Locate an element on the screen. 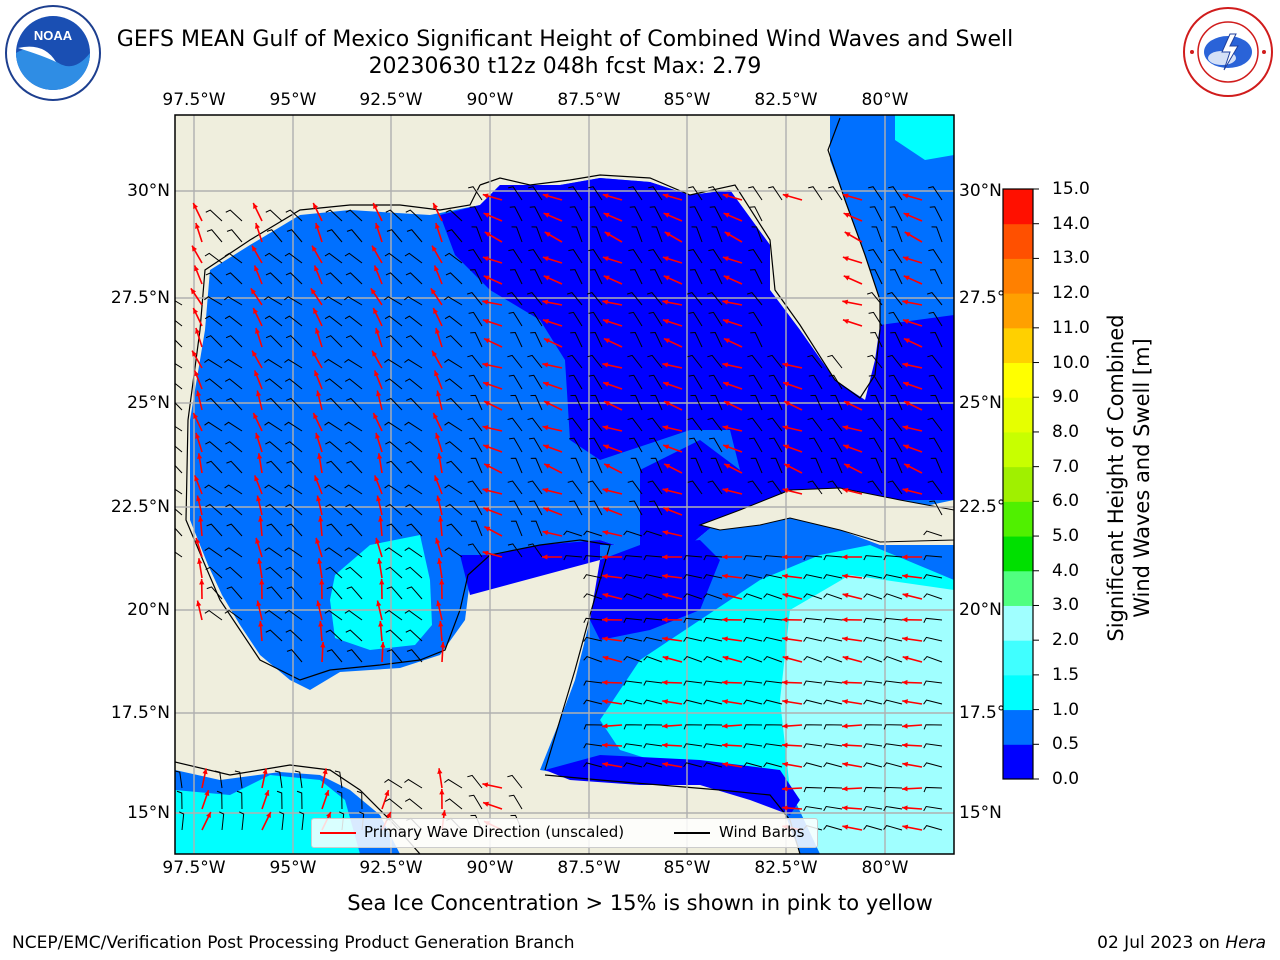  footer-date-text: 02 Jul 2023 on is located at coordinates (1161, 943).